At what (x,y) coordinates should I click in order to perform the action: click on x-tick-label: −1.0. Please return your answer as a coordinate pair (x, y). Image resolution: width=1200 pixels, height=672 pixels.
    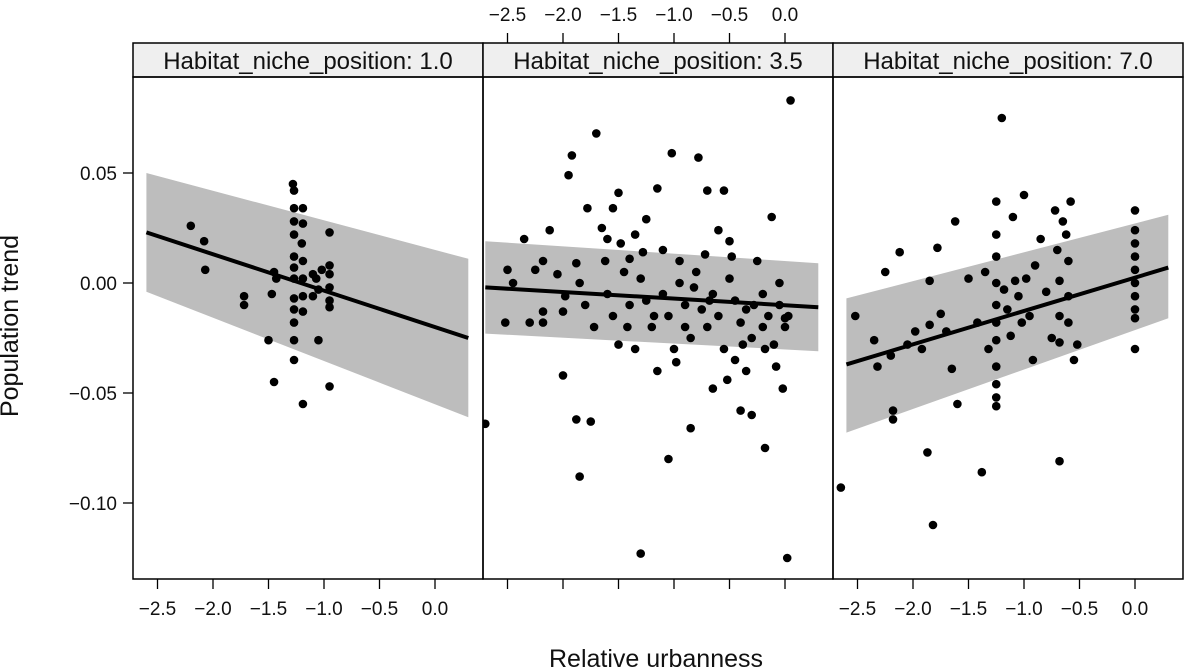
    Looking at the image, I should click on (324, 609).